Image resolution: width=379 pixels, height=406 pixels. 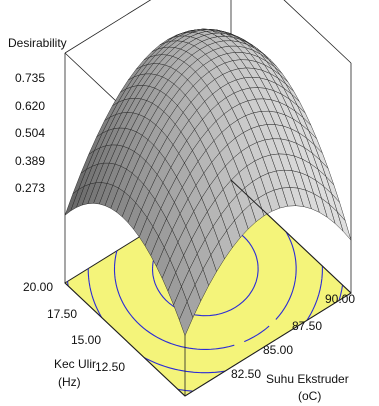 I want to click on x-tick-label: 17.50, so click(x=61, y=314).